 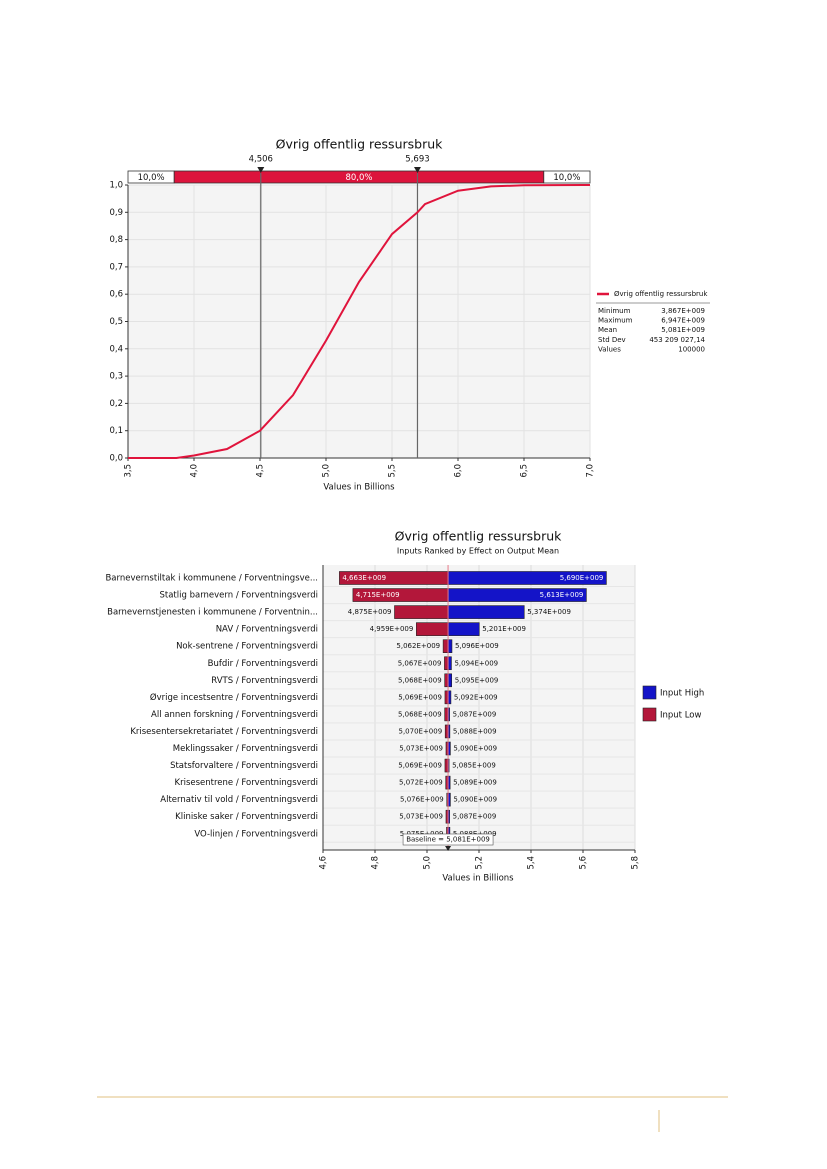 What do you see at coordinates (239, 596) in the screenshot?
I see `category-label: Statlig barnevern / Forventningsverdi` at bounding box center [239, 596].